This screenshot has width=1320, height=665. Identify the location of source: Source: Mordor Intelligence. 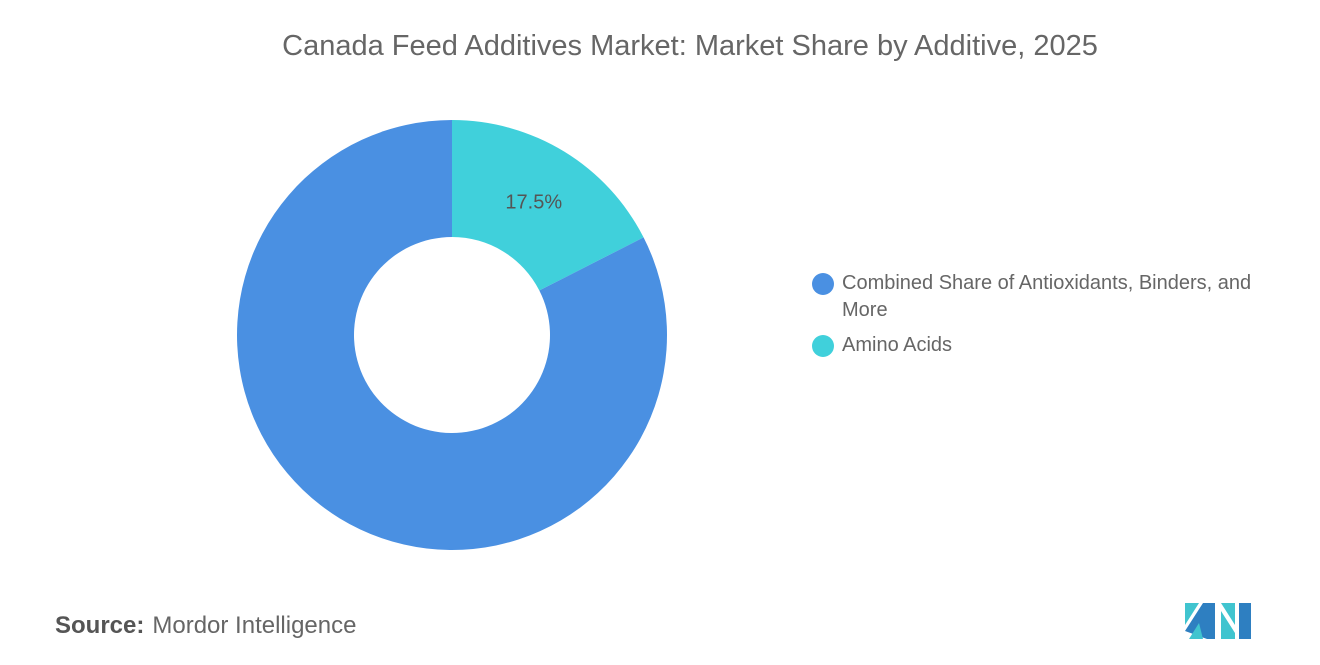
(205, 626).